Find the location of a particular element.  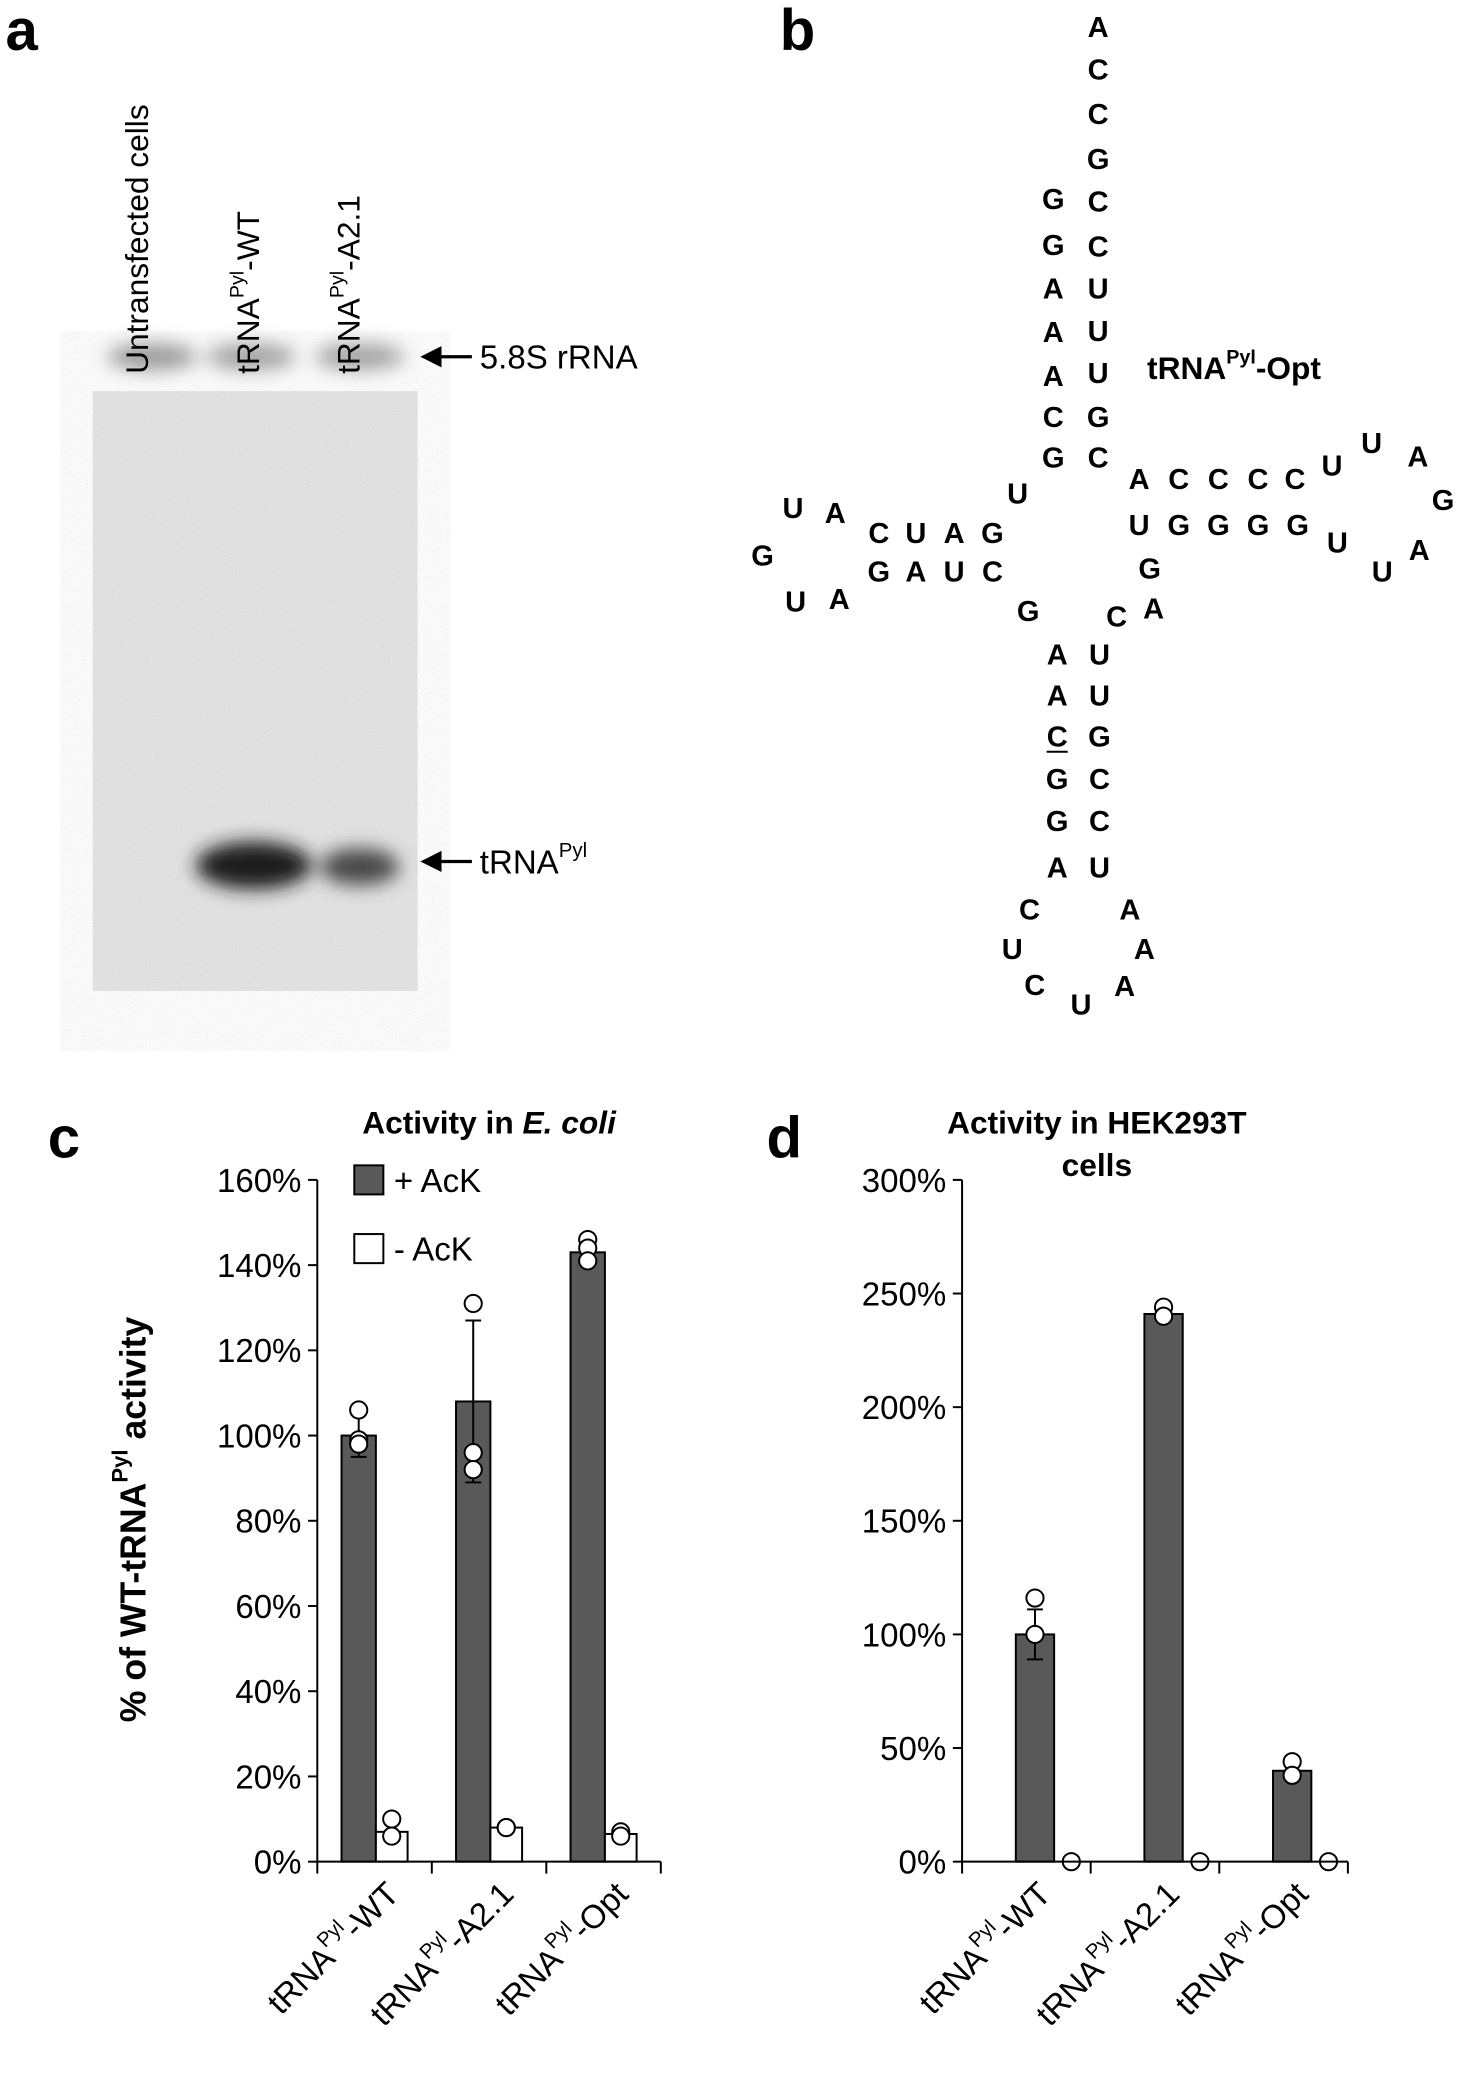

text-part: -Opt is located at coordinates (1289, 368).